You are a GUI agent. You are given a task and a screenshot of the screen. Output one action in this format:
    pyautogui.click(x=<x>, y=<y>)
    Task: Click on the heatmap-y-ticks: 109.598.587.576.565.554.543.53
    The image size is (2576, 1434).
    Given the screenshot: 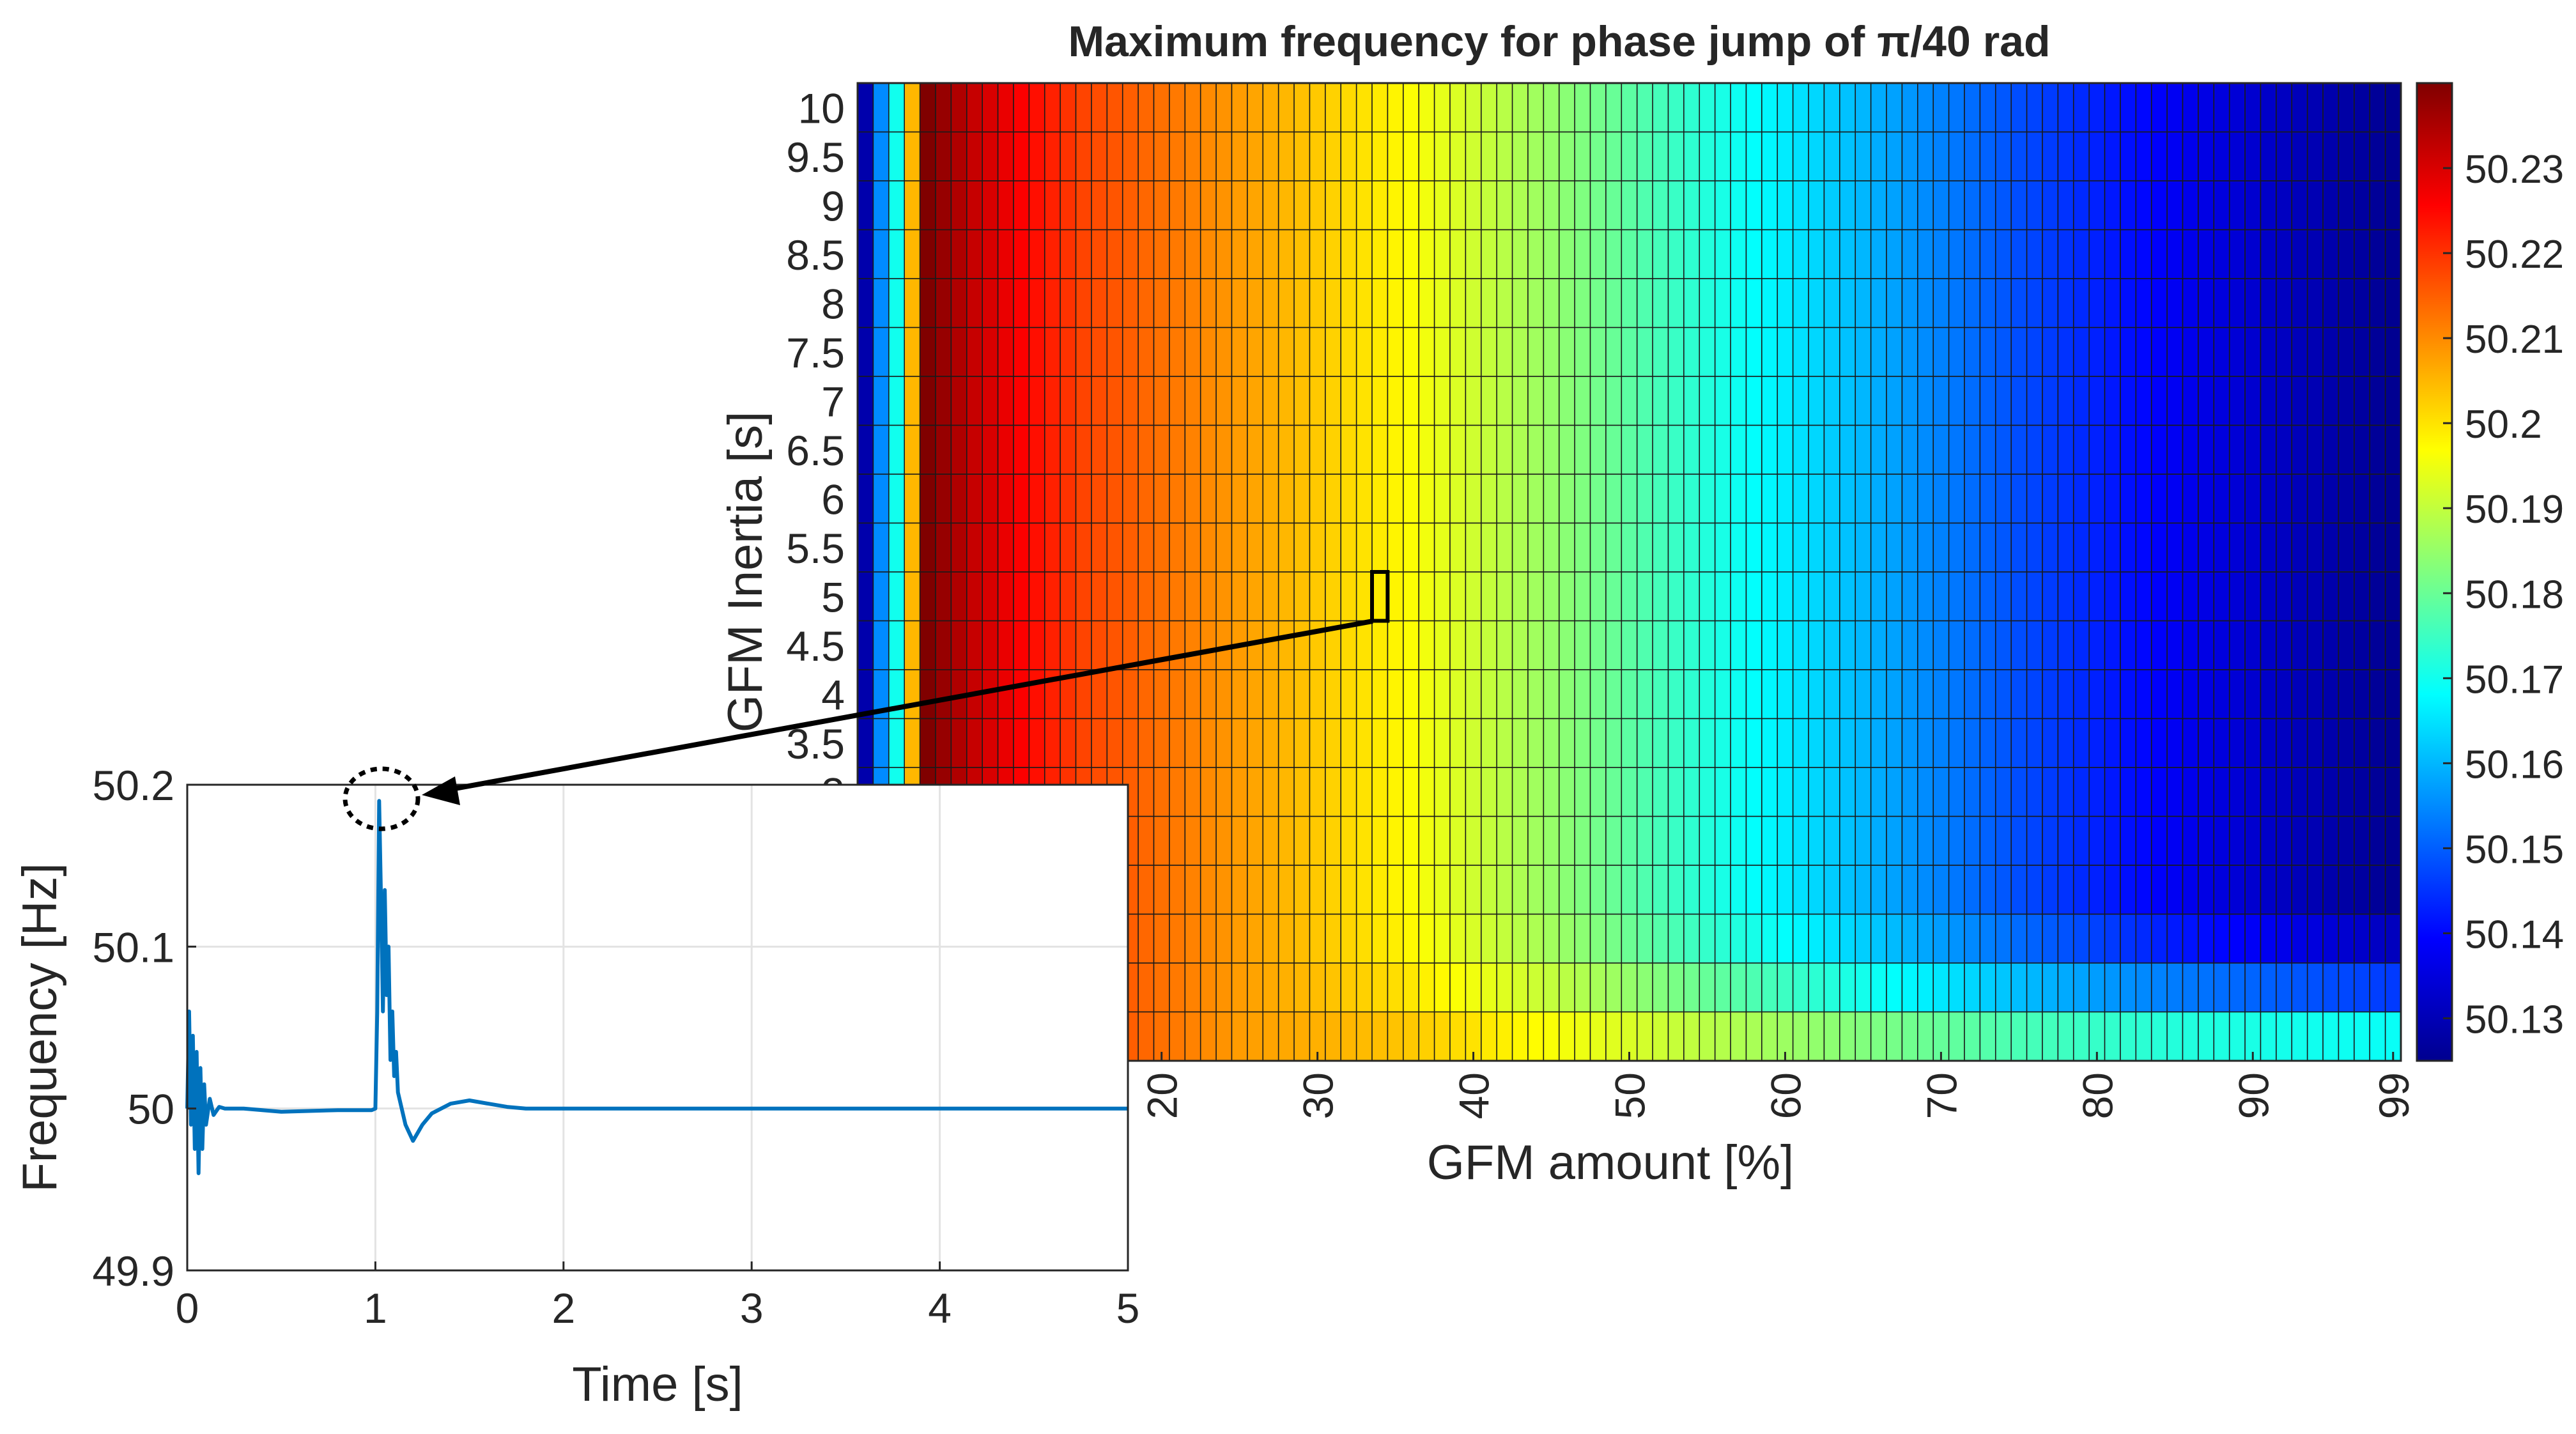 What is the action you would take?
    pyautogui.click(x=815, y=450)
    